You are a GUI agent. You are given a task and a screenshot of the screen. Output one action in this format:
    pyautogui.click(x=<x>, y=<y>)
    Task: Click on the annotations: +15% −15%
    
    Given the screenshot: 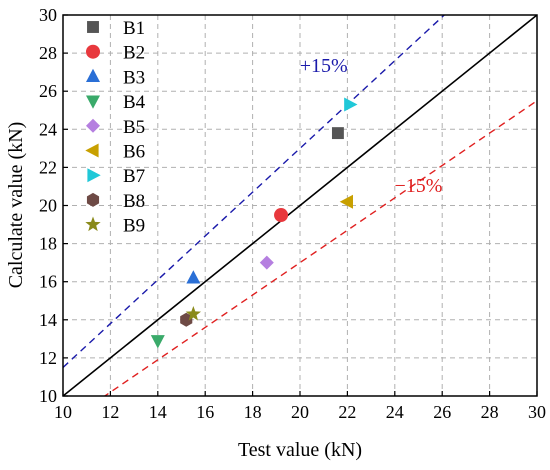 What is the action you would take?
    pyautogui.click(x=371, y=126)
    